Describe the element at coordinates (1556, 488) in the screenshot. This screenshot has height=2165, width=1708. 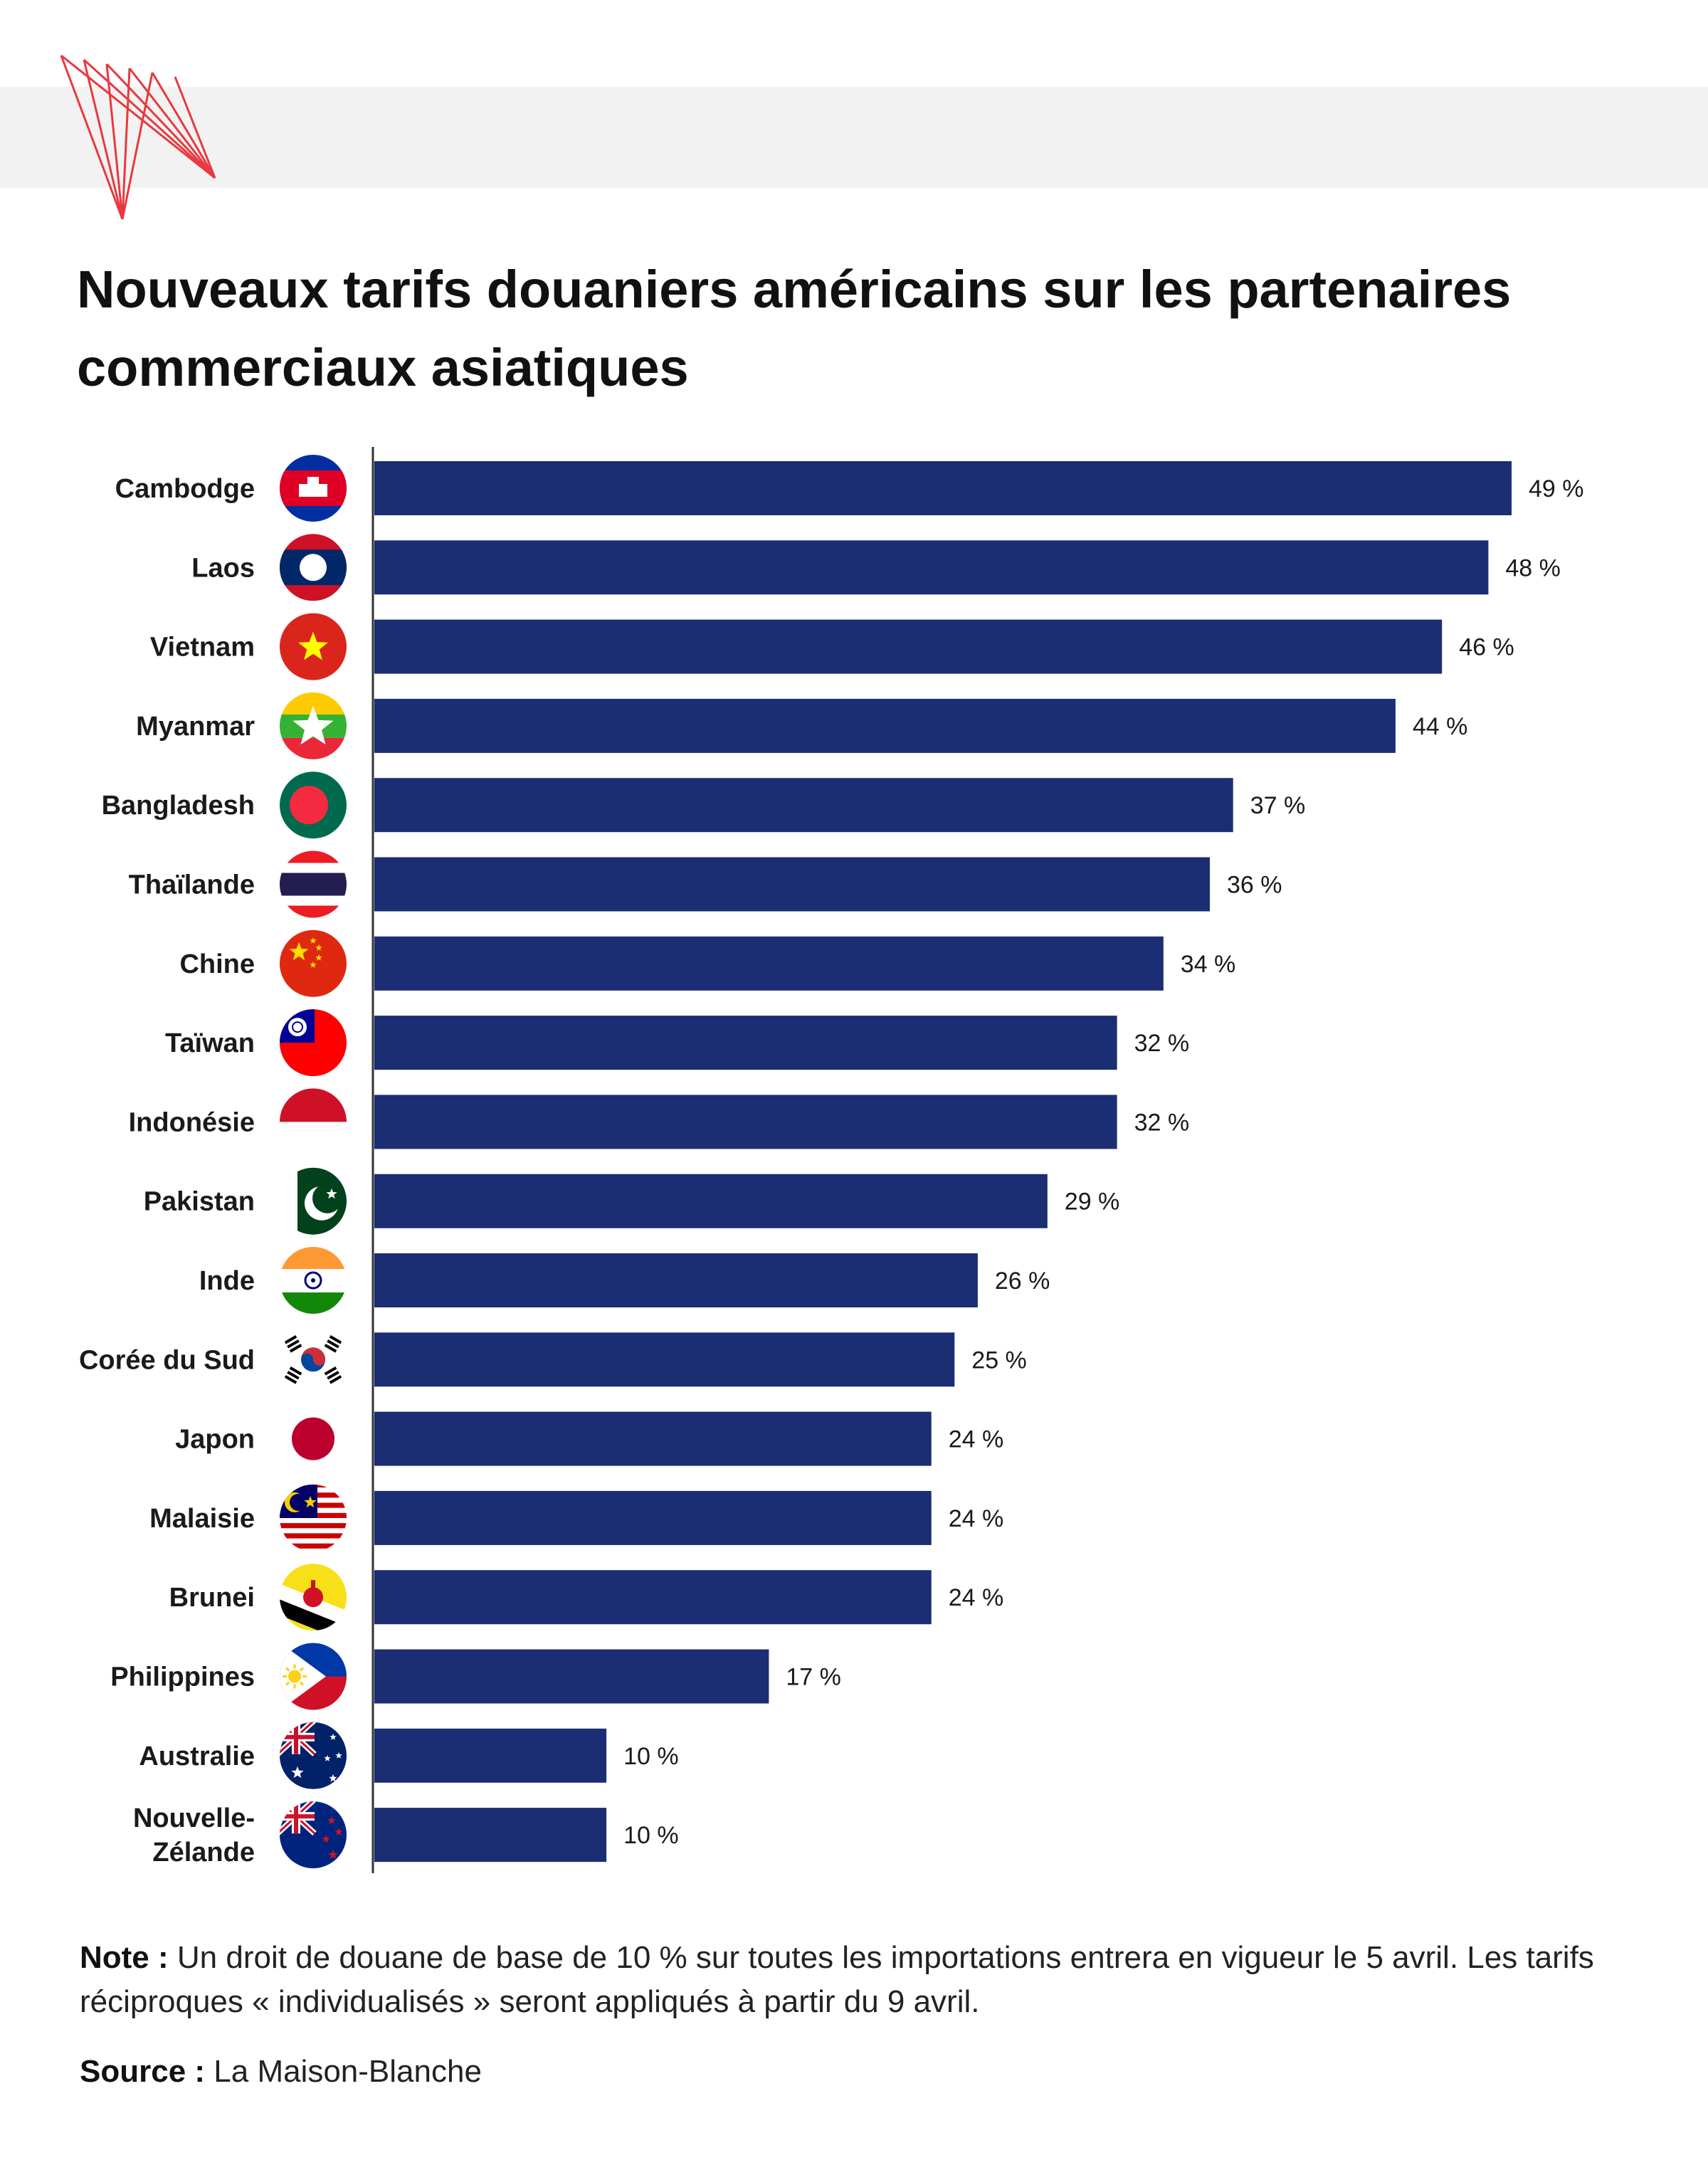
I see `value-label: 49 %` at that location.